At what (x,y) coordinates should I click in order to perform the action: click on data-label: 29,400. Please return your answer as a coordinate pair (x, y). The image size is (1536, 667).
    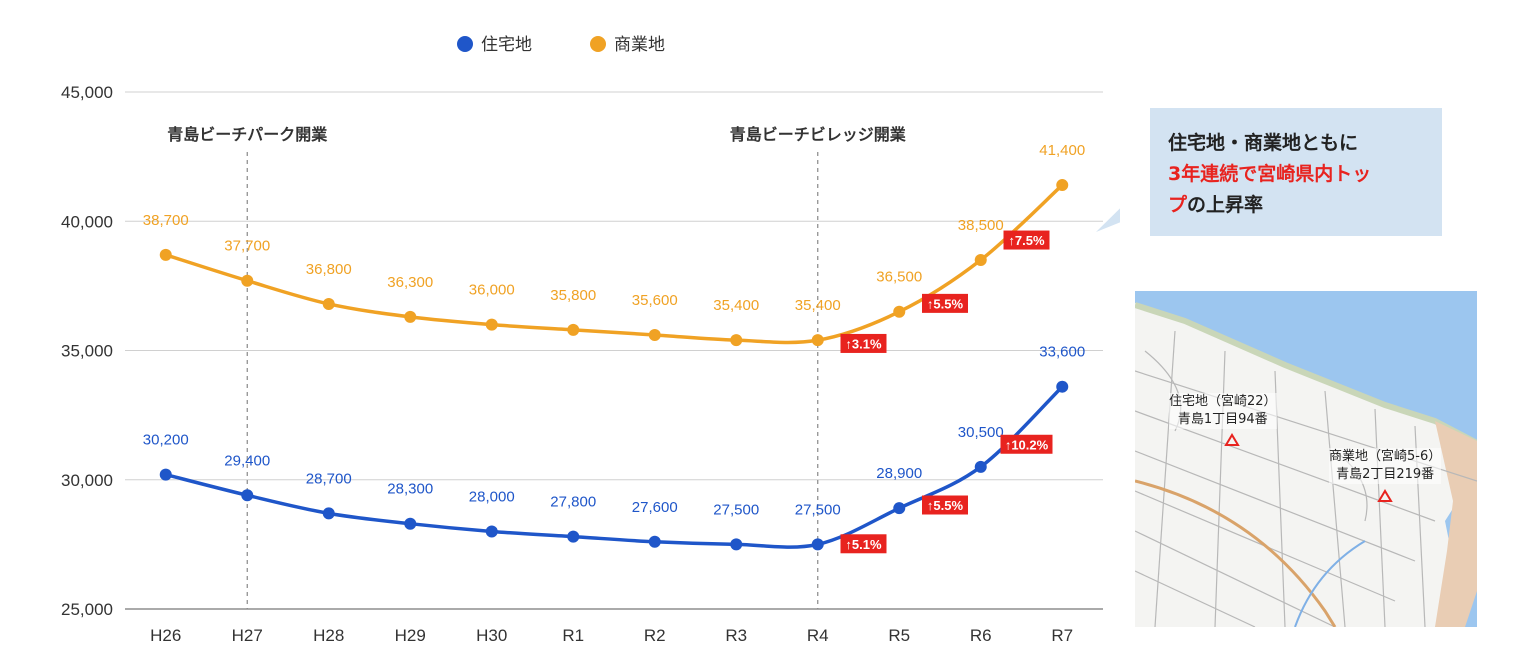
    Looking at the image, I should click on (247, 460).